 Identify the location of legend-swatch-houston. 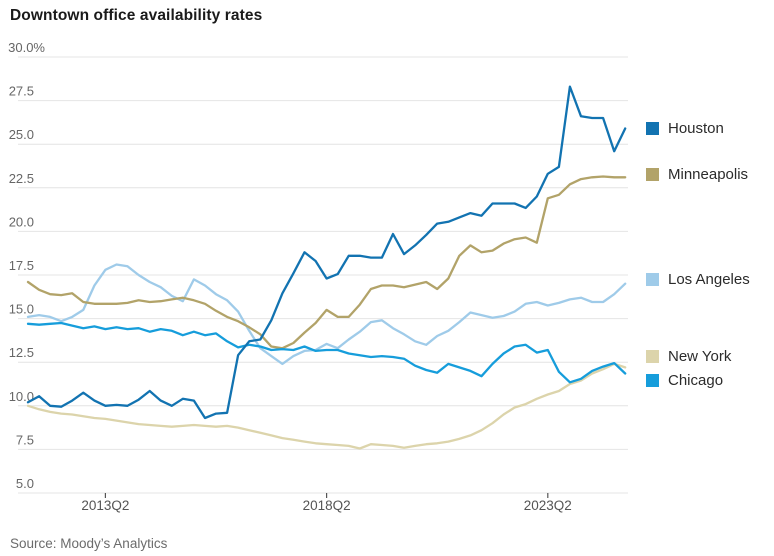
(652, 128).